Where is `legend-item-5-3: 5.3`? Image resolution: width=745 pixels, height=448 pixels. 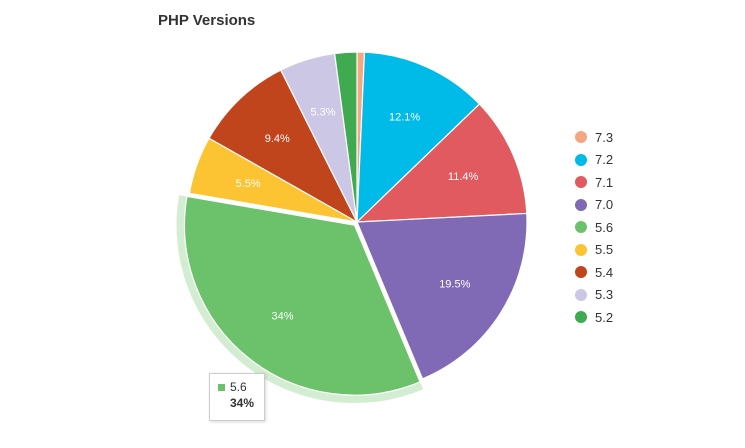
legend-item-5-3: 5.3 is located at coordinates (594, 295).